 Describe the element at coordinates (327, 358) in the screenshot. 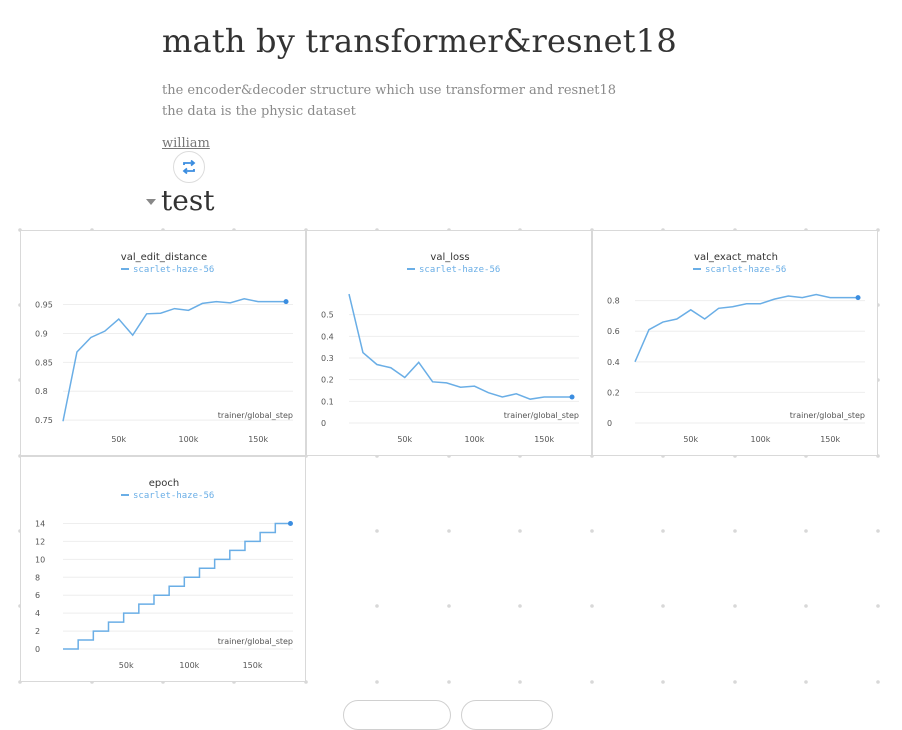

I see `y-tick-label: 0.3` at that location.